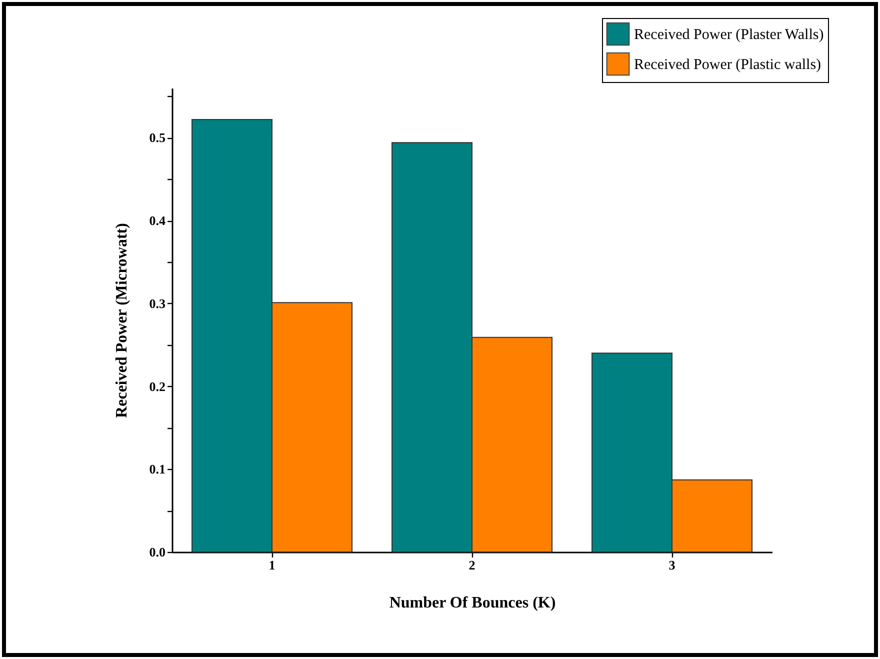 Image resolution: width=880 pixels, height=659 pixels. What do you see at coordinates (157, 220) in the screenshot?
I see `y-tick-label: 0.4` at bounding box center [157, 220].